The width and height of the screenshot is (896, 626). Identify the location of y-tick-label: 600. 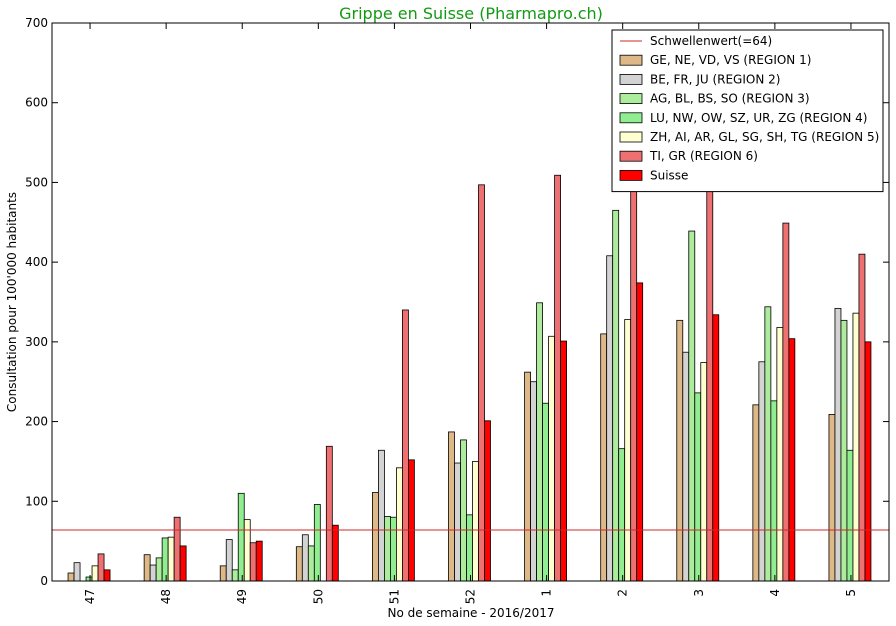
(36, 103).